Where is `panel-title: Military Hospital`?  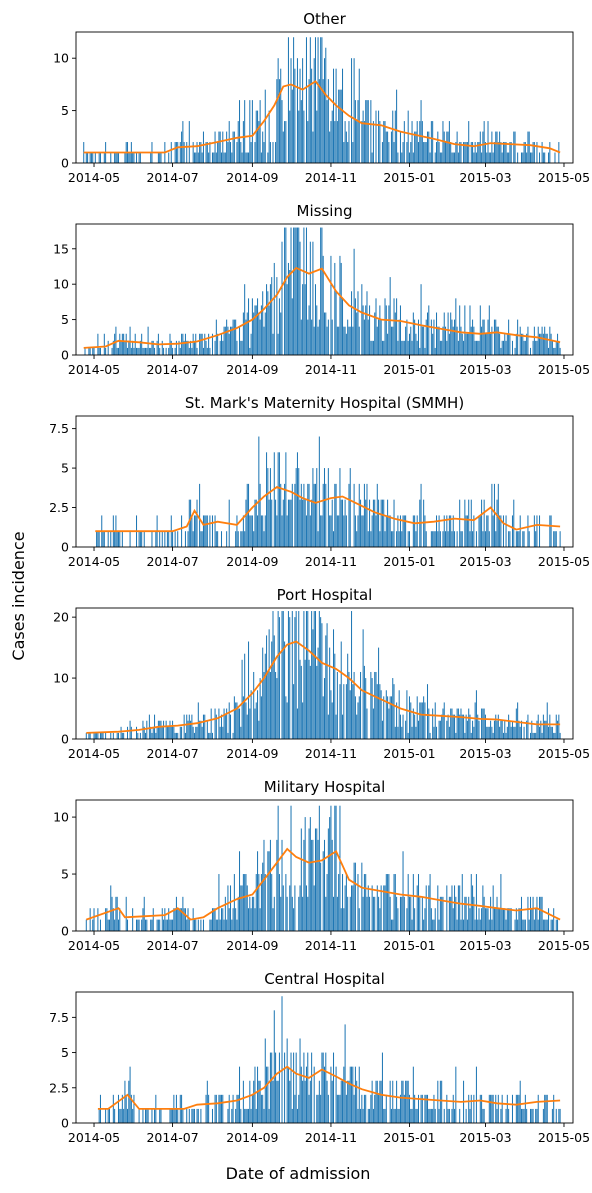 panel-title: Military Hospital is located at coordinates (325, 787).